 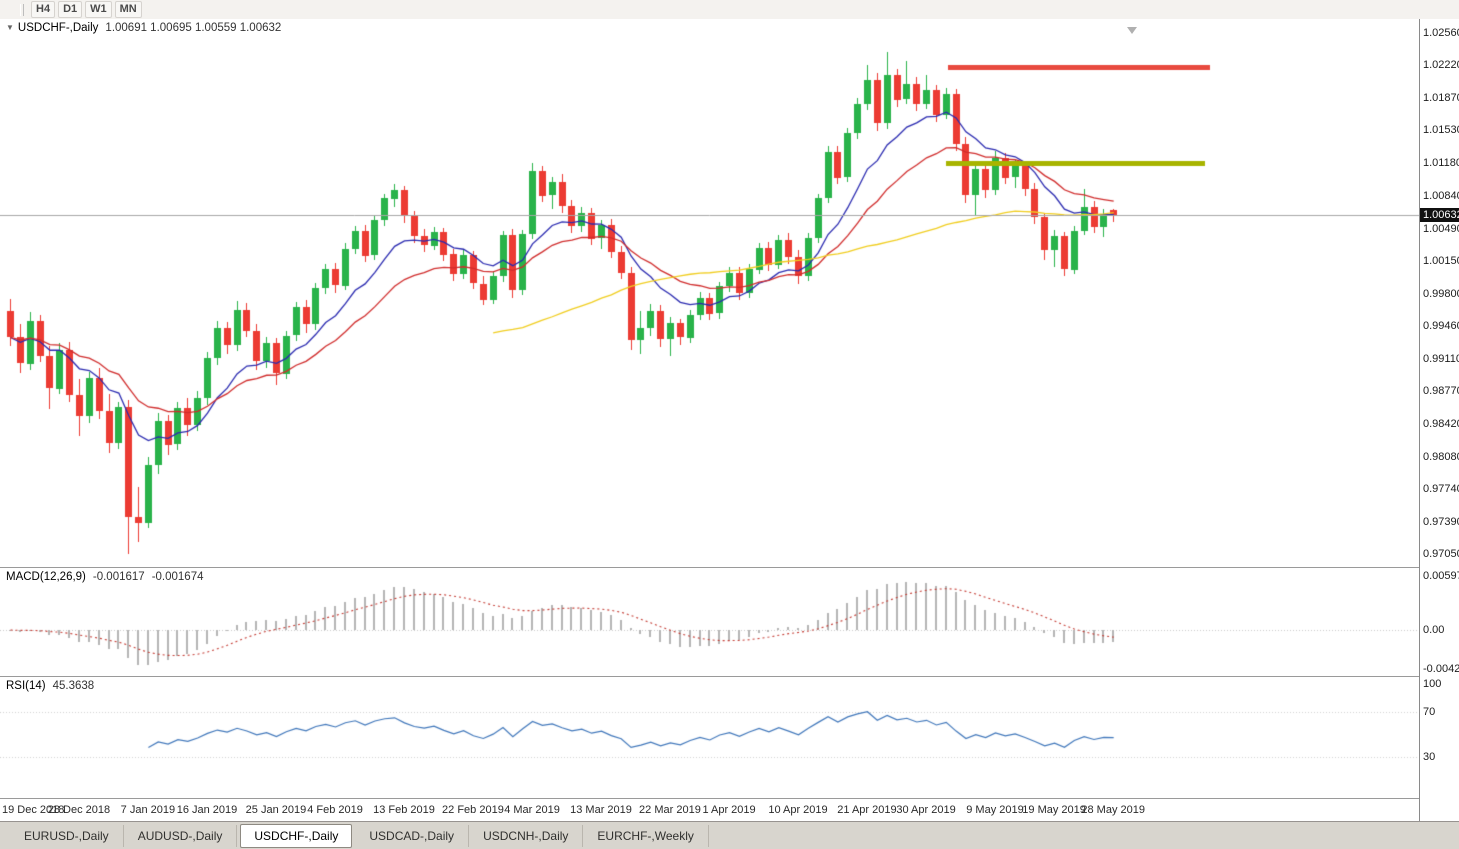 What do you see at coordinates (26, 686) in the screenshot?
I see `rsi-label: RSI(14)` at bounding box center [26, 686].